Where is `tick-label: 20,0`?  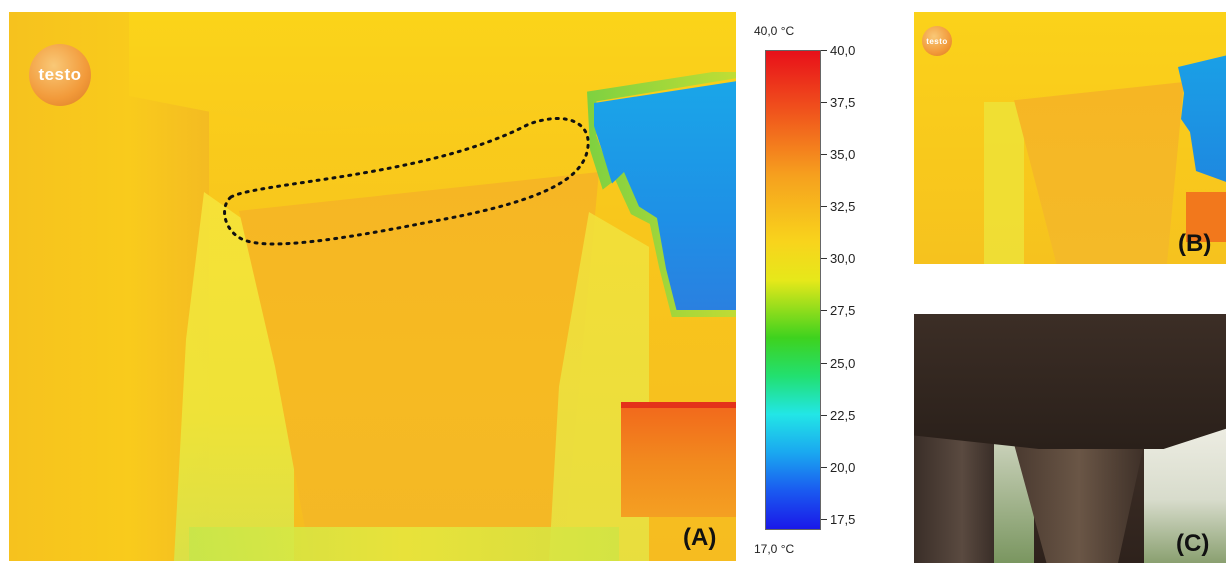 tick-label: 20,0 is located at coordinates (843, 467).